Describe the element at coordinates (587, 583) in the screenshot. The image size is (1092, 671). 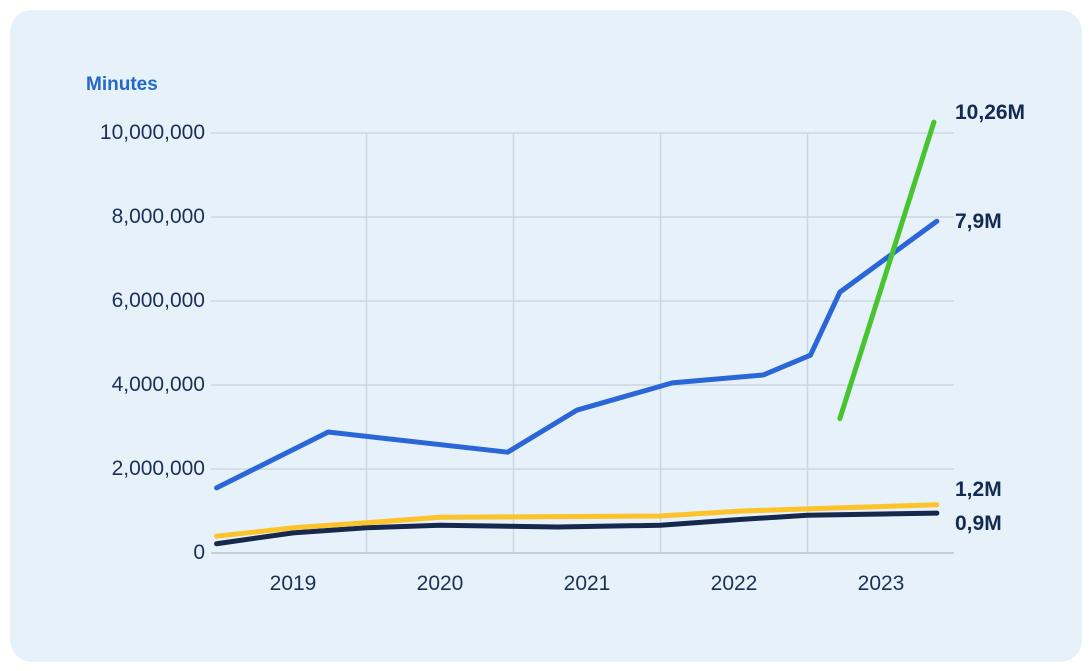
I see `x-tick-2021: 2021` at that location.